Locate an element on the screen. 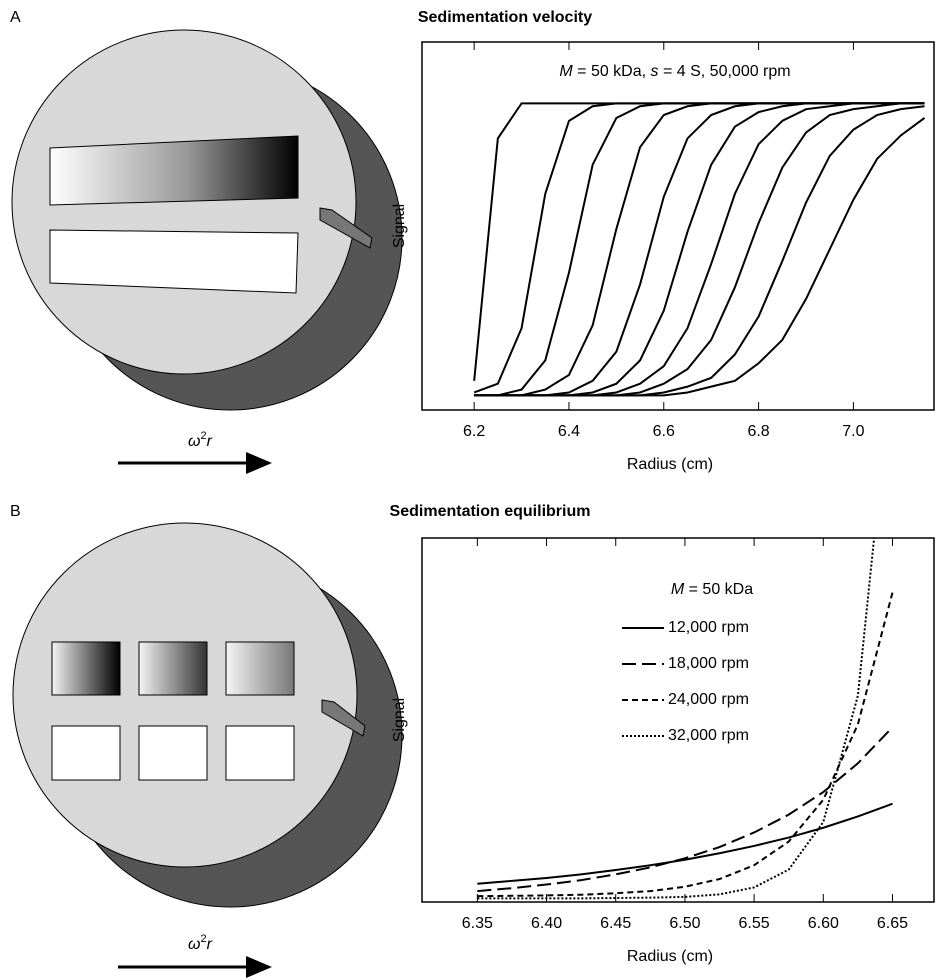 This screenshot has height=980, width=936. arrow-a: ω2r is located at coordinates (195, 452).